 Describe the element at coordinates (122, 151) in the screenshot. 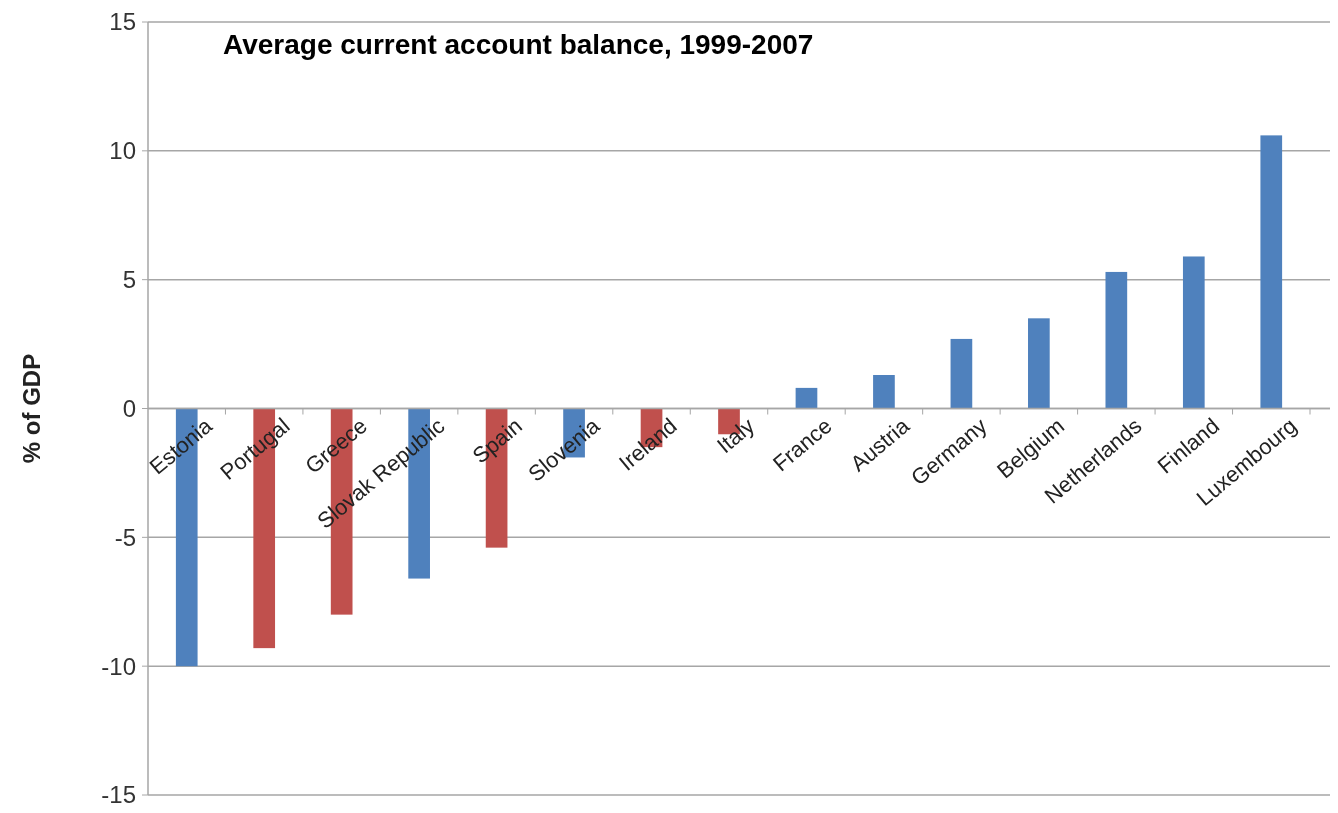

I see `y-tick-label: 10` at that location.